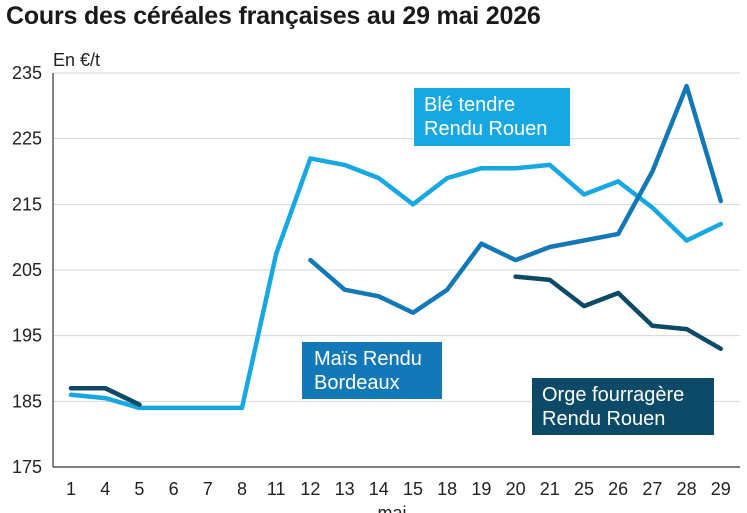  Describe the element at coordinates (208, 489) in the screenshot. I see `x-tick-label: 7` at that location.